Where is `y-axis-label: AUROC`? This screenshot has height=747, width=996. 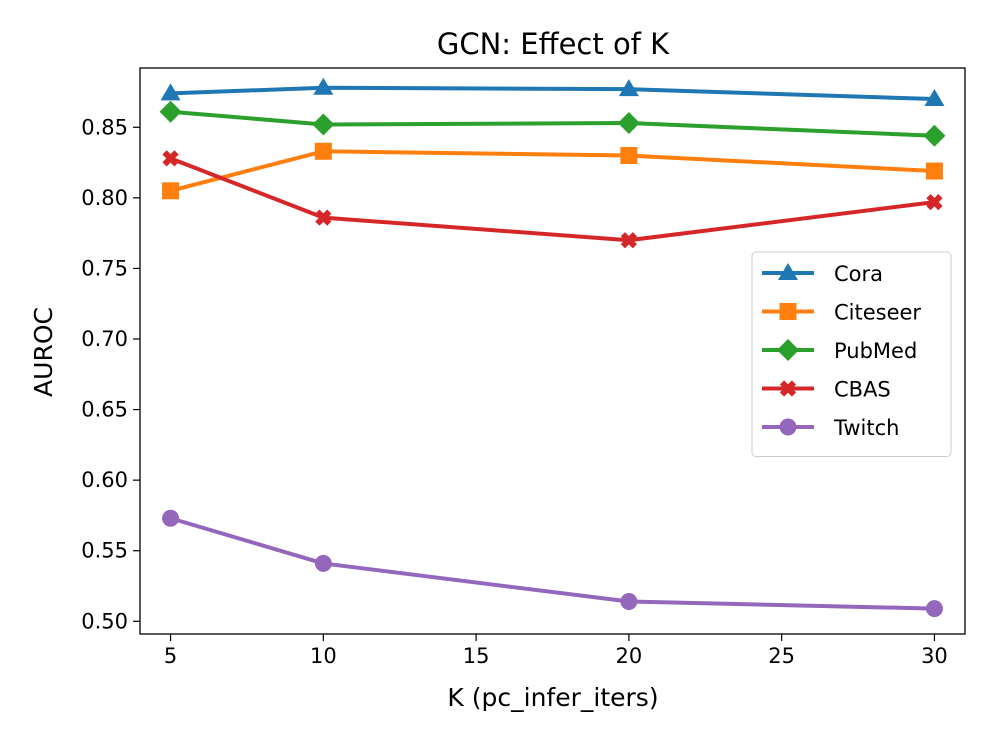 y-axis-label: AUROC is located at coordinates (43, 352).